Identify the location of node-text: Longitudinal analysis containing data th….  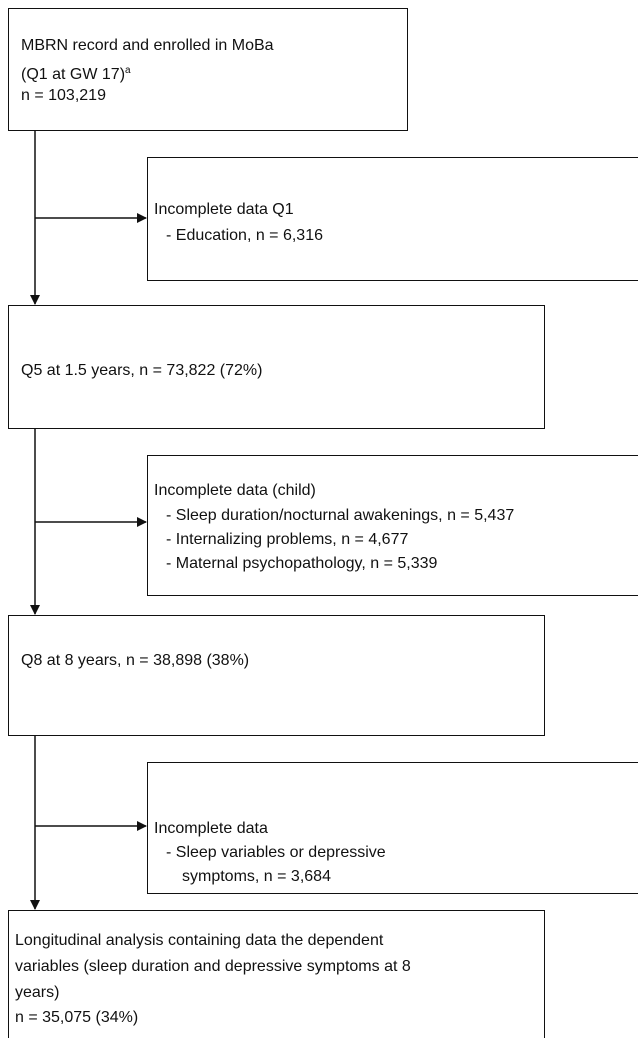
(199, 940).